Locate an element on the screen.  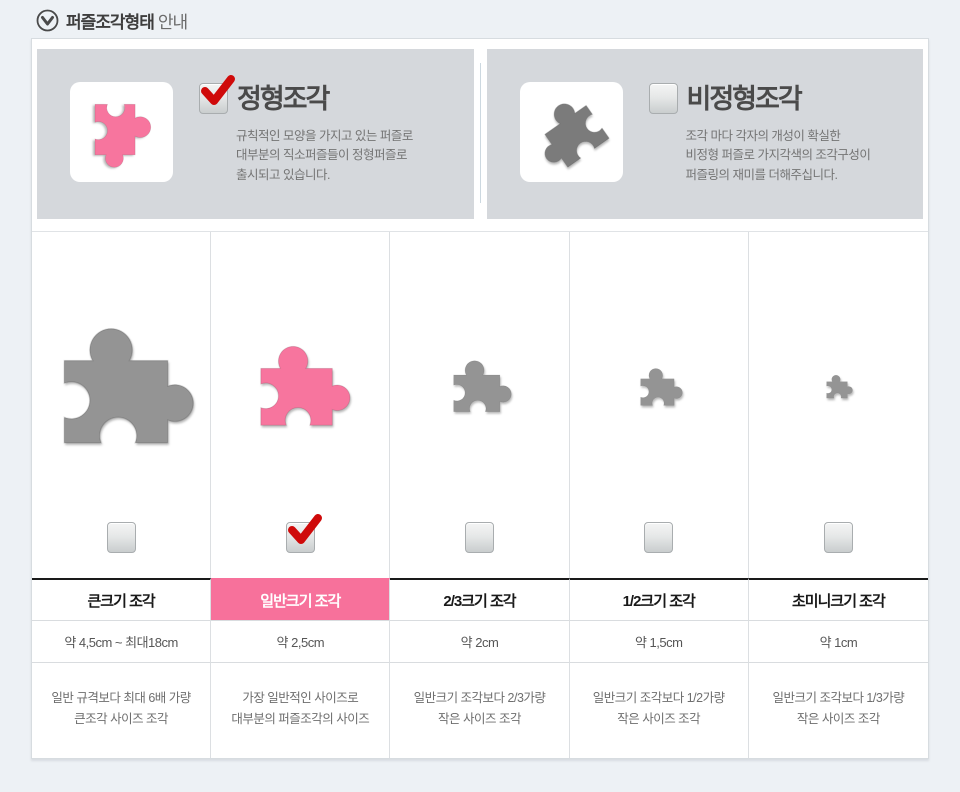
panel-title-row: 정형조각 is located at coordinates (306, 95).